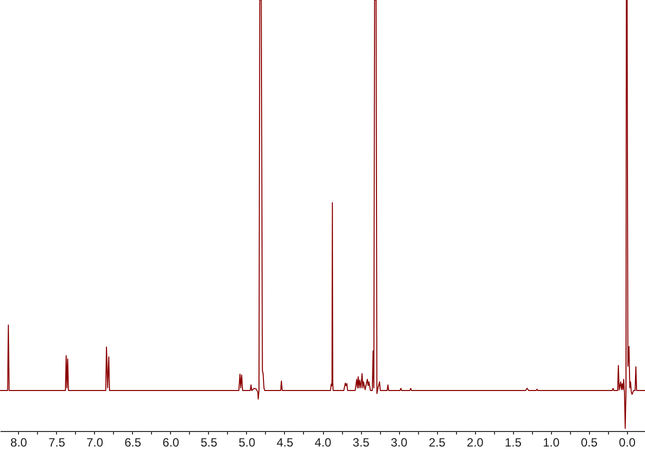 This screenshot has height=450, width=645. What do you see at coordinates (95, 443) in the screenshot?
I see `x-tick-label: 7.0` at bounding box center [95, 443].